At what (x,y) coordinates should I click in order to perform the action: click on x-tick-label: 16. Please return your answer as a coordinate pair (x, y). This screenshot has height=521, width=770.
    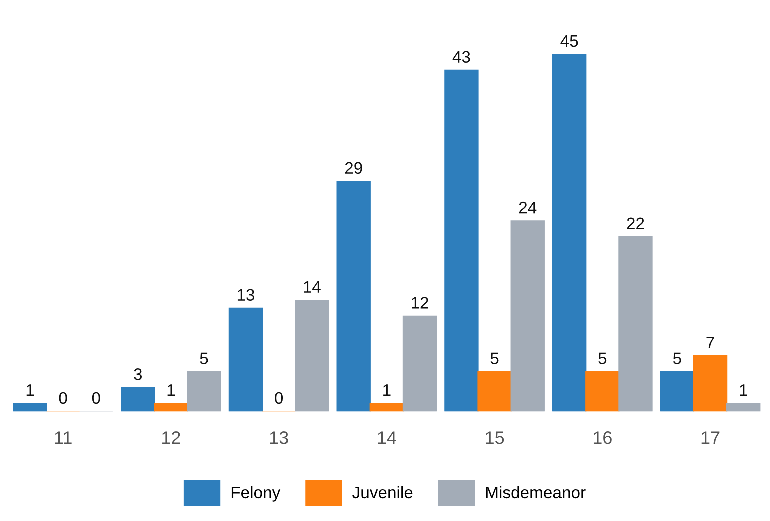
    Looking at the image, I should click on (603, 438).